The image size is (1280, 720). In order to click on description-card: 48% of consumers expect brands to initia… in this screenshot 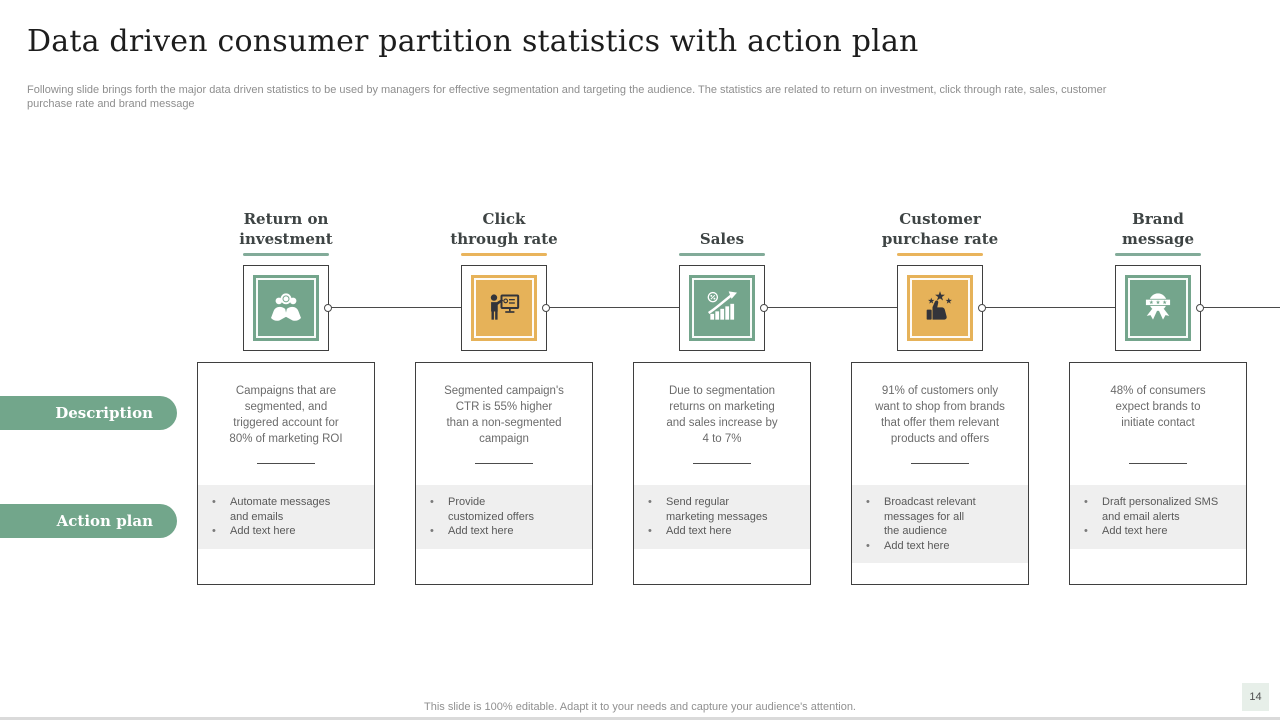, I will do `click(1158, 473)`.